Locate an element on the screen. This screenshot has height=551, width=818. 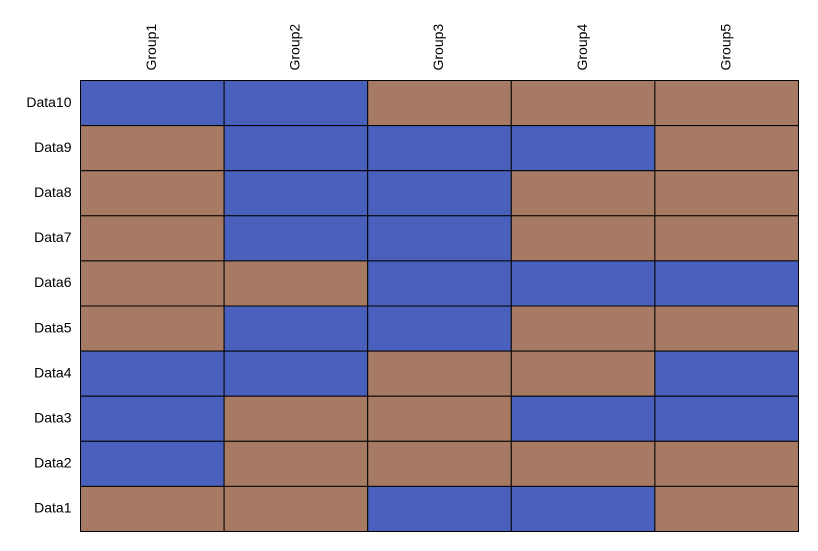
row-label-data1: Data1 is located at coordinates (53, 508).